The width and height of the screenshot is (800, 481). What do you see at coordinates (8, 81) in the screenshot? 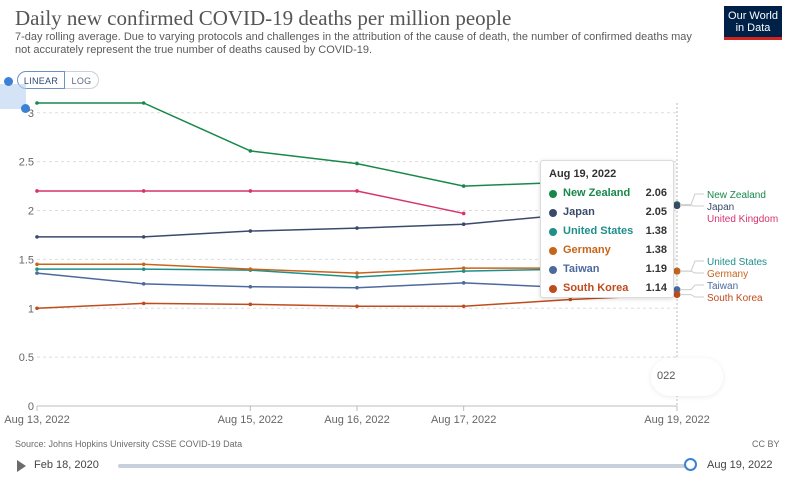
I see `axis-drag-handle-top` at bounding box center [8, 81].